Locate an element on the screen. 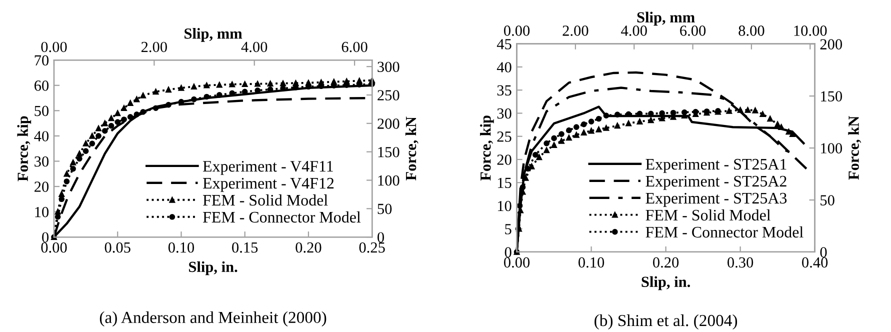 This screenshot has height=332, width=891. y-tick-label: 5 is located at coordinates (508, 229).